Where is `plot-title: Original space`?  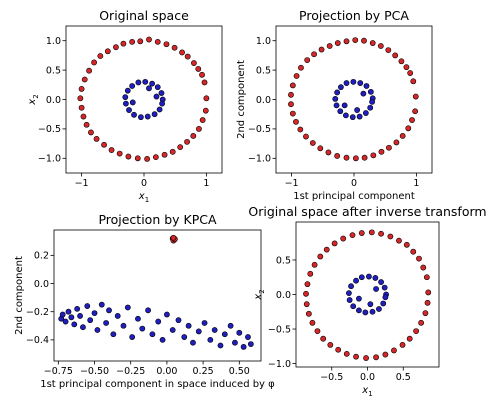 plot-title: Original space is located at coordinates (144, 15).